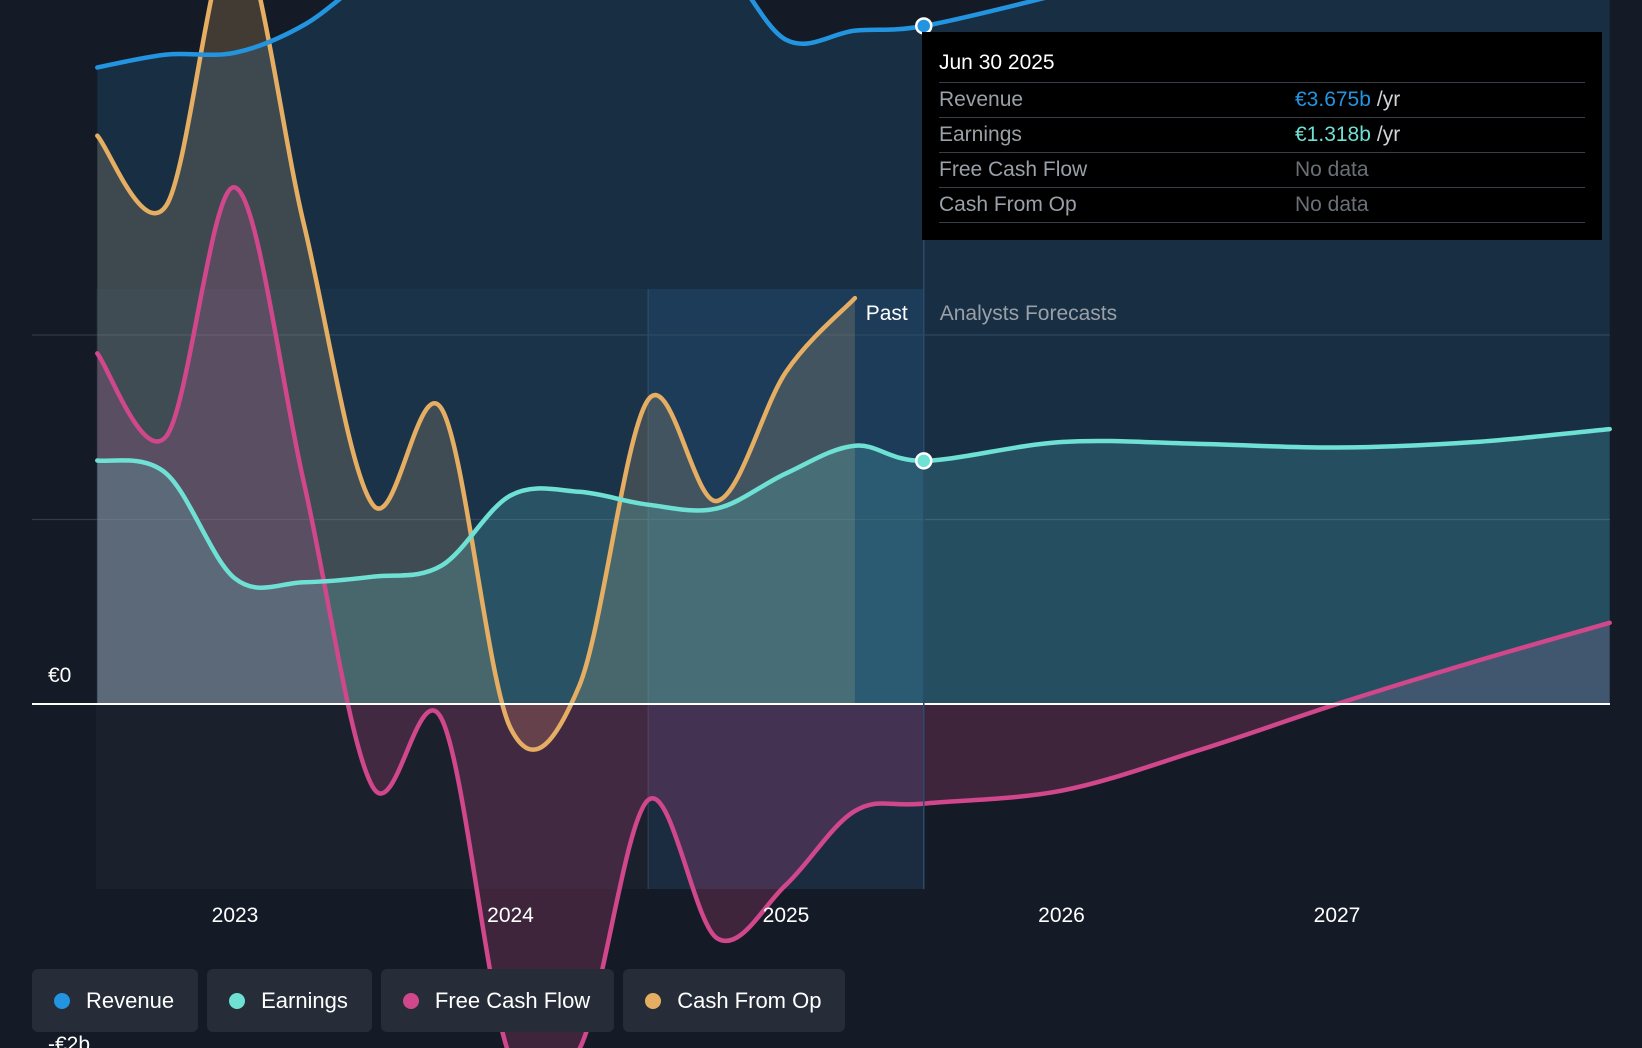 The height and width of the screenshot is (1048, 1642). Describe the element at coordinates (59, 675) in the screenshot. I see `y-tick-label: €0` at that location.